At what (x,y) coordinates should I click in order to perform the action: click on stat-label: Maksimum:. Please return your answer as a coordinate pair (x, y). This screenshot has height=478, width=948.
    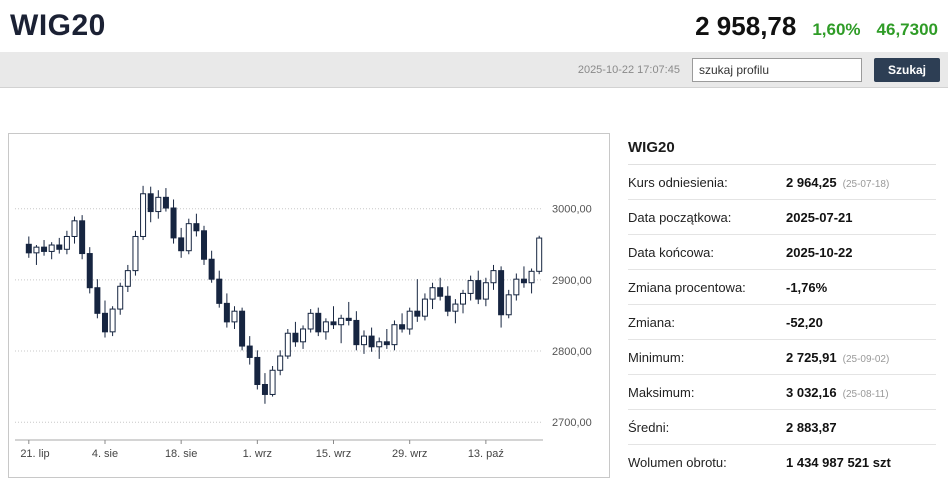
    Looking at the image, I should click on (661, 392).